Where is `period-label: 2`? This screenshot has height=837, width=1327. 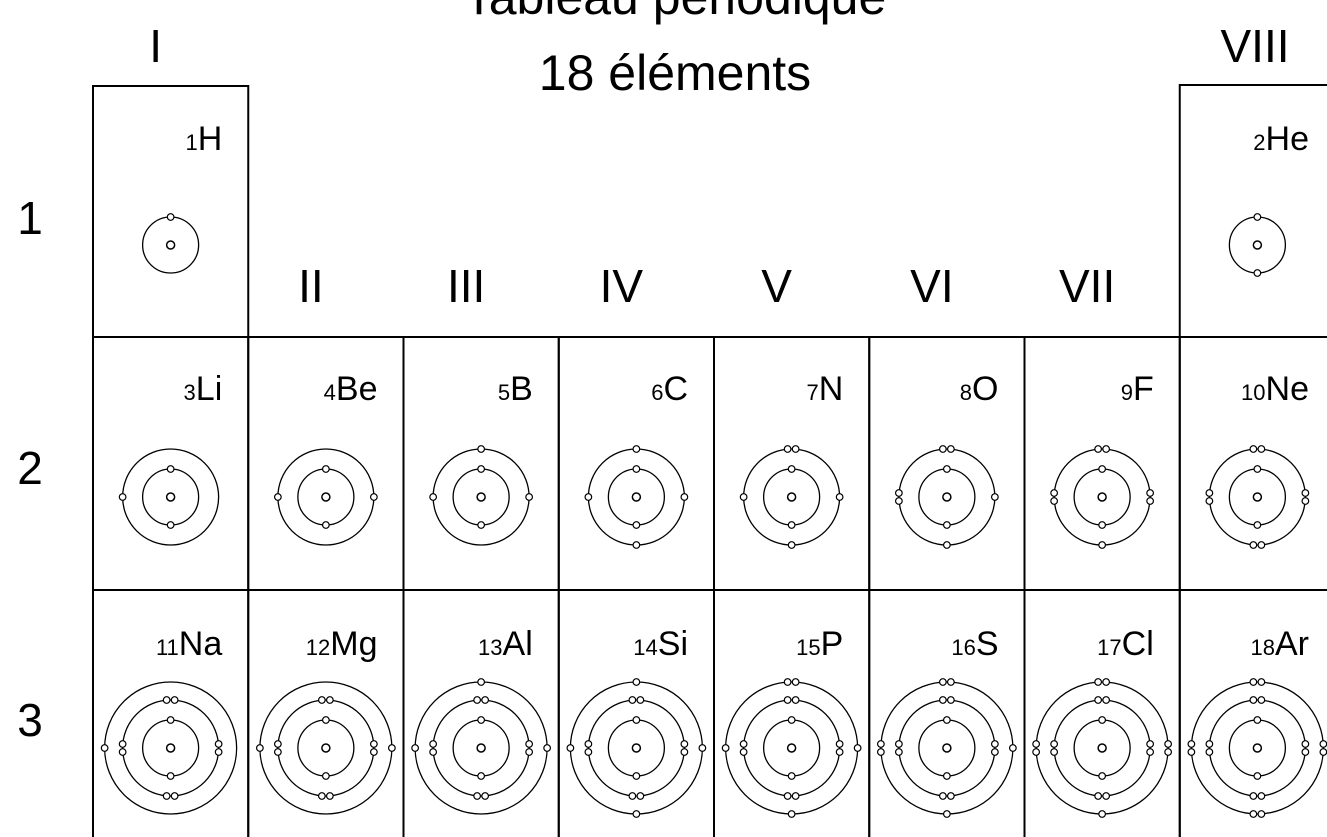 period-label: 2 is located at coordinates (30, 468).